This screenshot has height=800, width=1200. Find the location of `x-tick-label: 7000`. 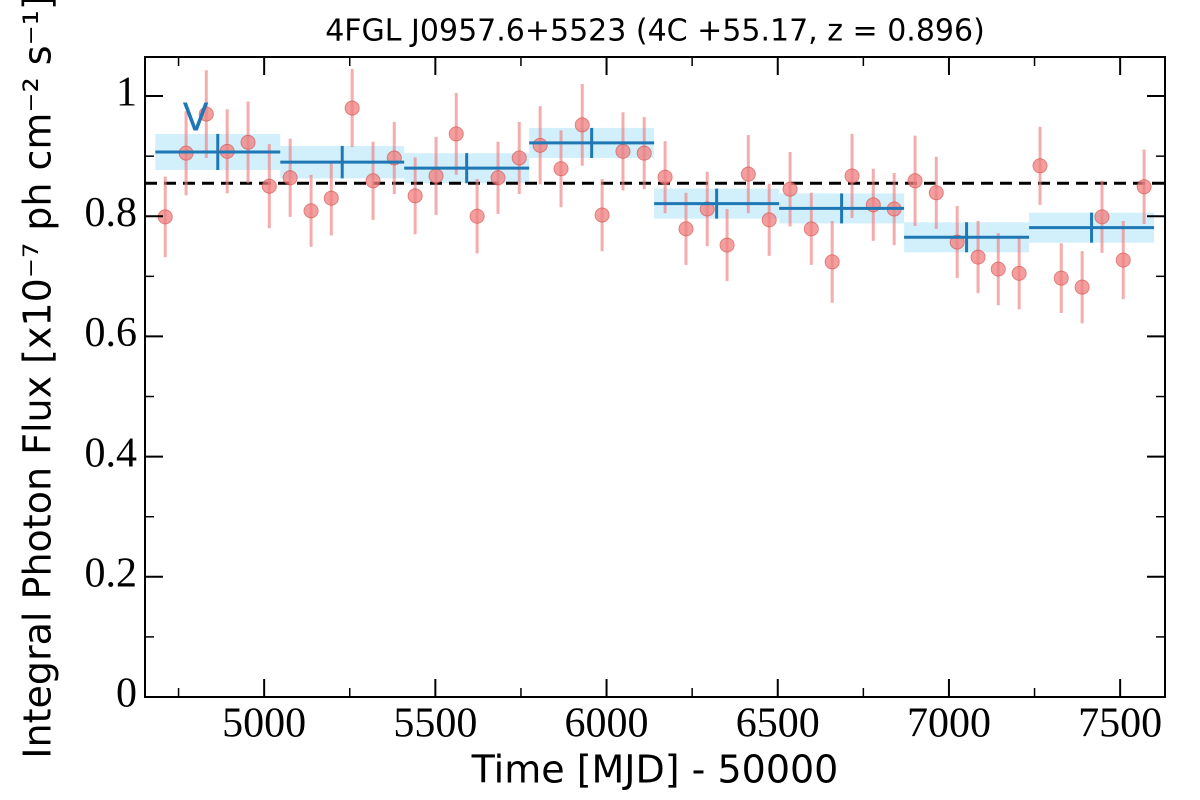

x-tick-label: 7000 is located at coordinates (949, 724).